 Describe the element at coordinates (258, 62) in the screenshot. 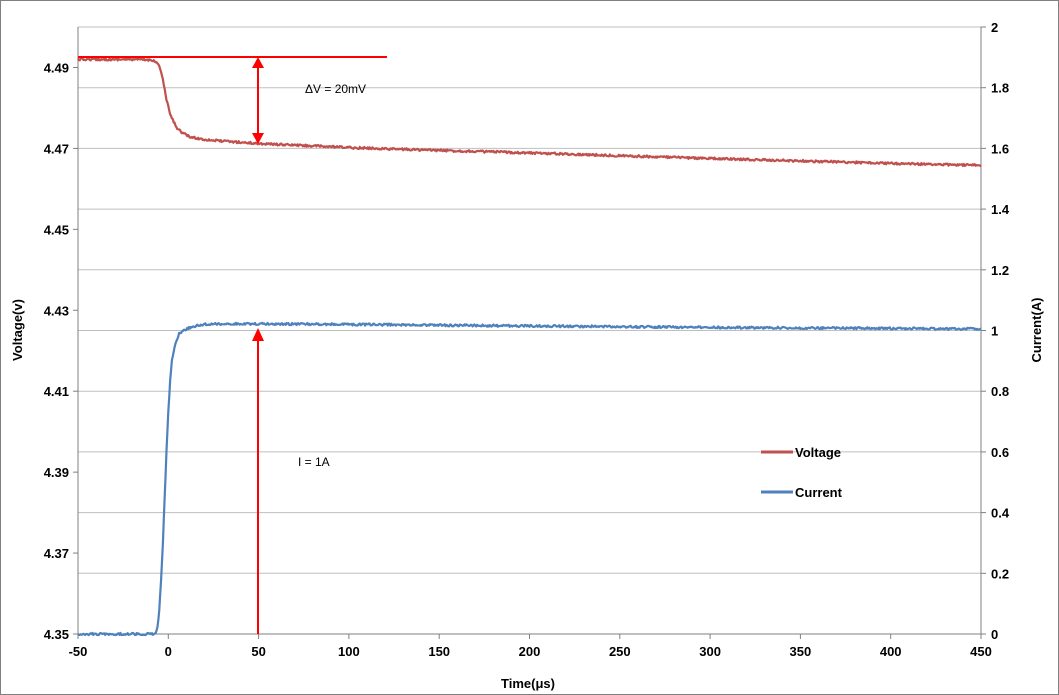

I see `delta-v-arrowhead-top` at that location.